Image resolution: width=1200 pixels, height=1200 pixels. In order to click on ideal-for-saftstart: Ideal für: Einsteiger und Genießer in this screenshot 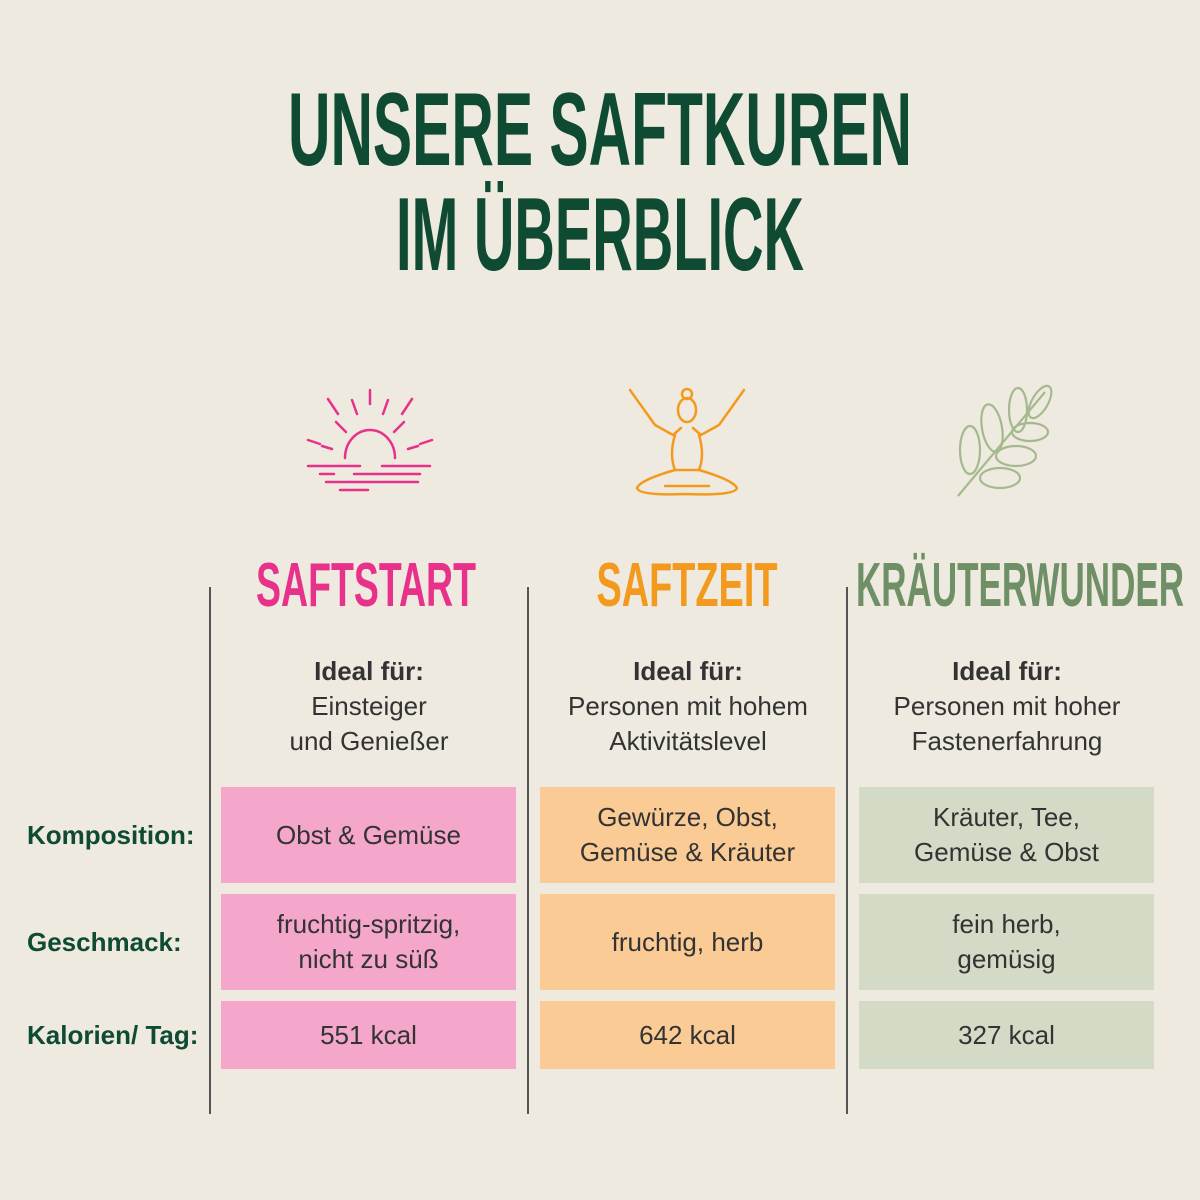, I will do `click(369, 706)`.